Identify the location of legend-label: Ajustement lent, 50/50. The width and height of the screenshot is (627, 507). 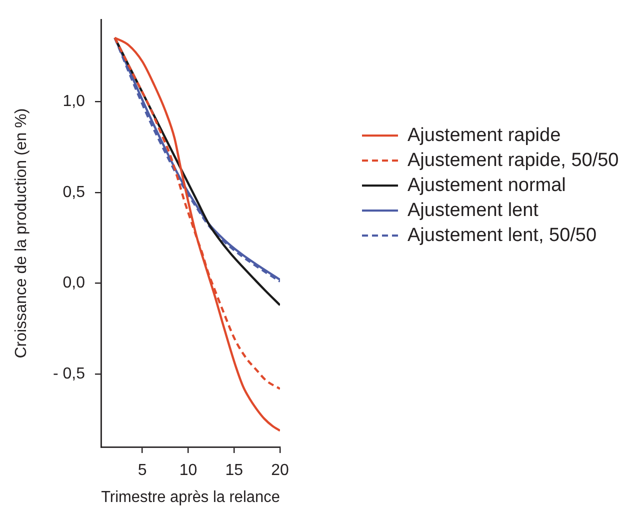
(502, 235).